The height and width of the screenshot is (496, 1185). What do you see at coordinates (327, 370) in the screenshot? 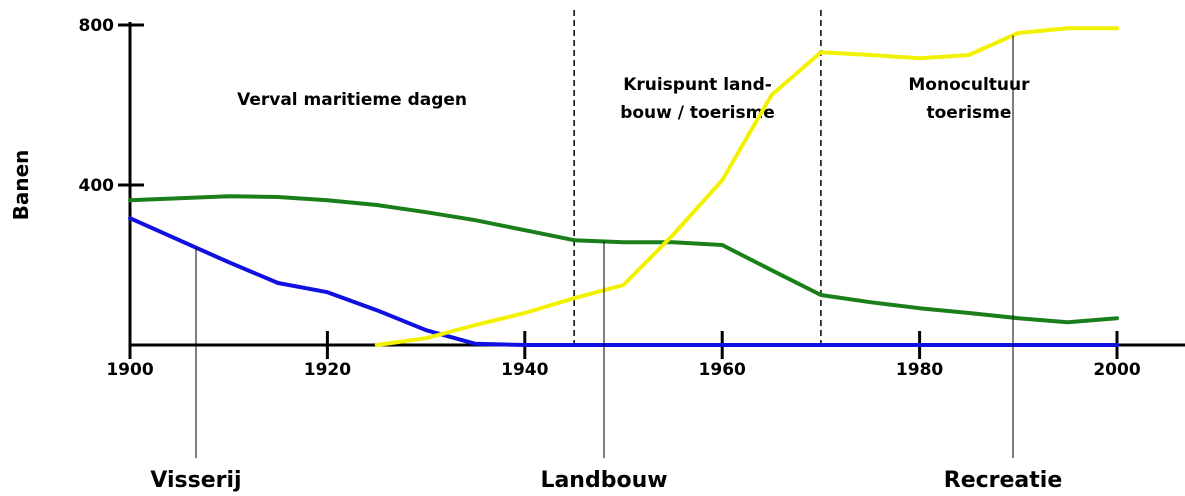
I see `x-tick-label: 1920` at bounding box center [327, 370].